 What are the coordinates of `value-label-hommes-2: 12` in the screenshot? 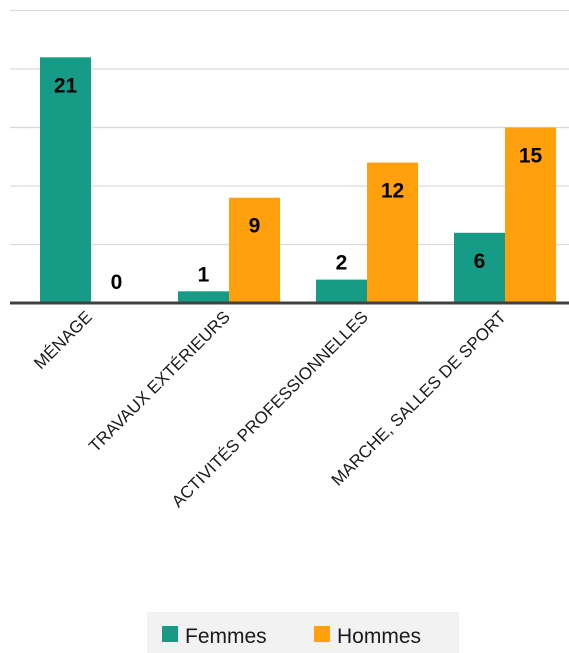 It's located at (392, 191).